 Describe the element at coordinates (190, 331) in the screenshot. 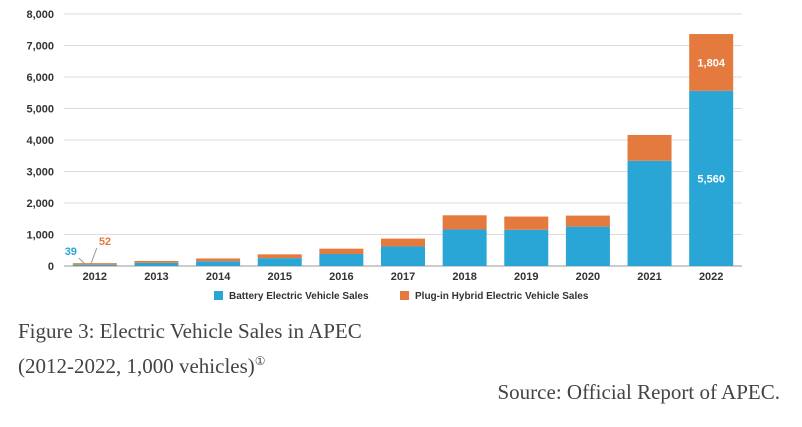

I see `caption-title: Figure 3: Electric Vehicle Sales in APEC` at that location.